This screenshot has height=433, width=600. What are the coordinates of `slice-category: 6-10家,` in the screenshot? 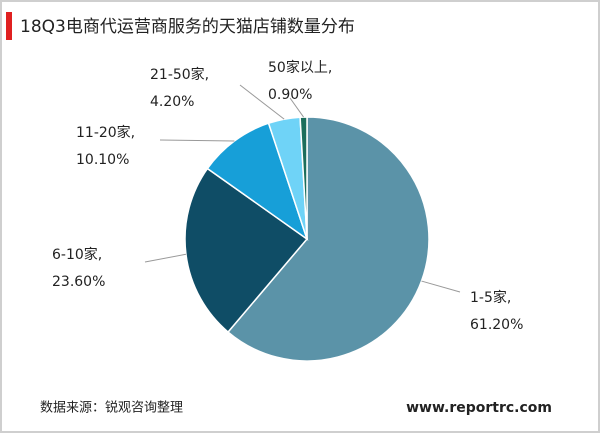 It's located at (77, 254).